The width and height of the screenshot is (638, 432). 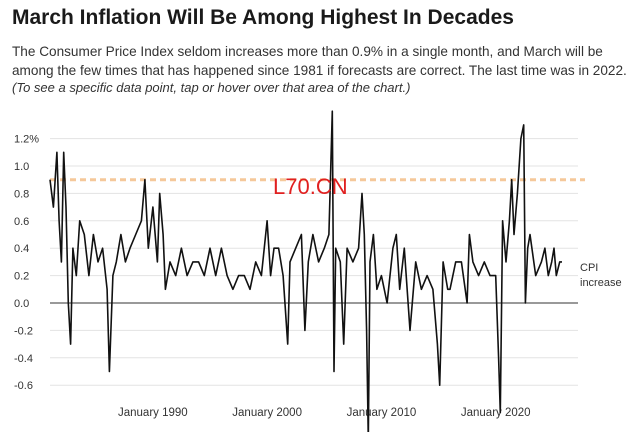 What do you see at coordinates (26, 140) in the screenshot?
I see `y-tick-label: 1.2%` at bounding box center [26, 140].